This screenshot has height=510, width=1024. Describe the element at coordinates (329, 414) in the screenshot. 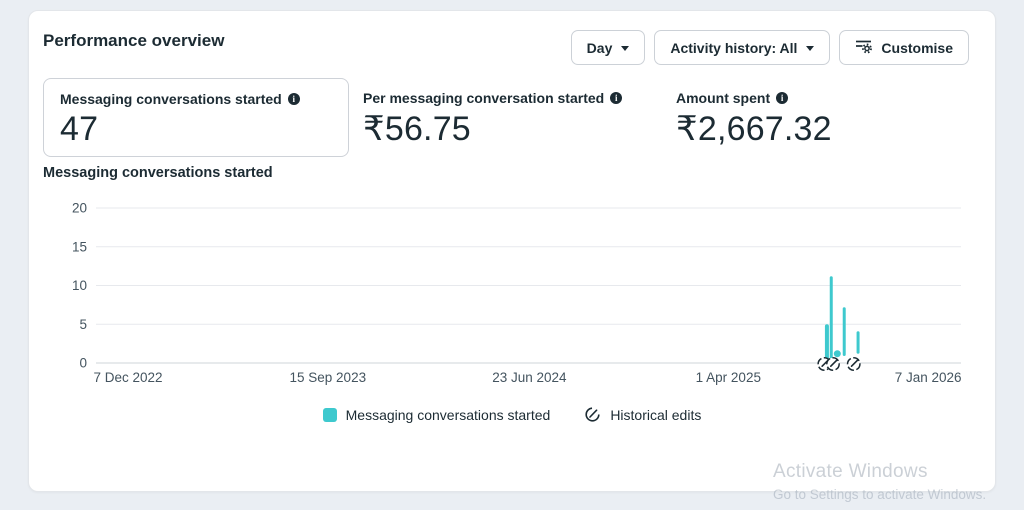

I see `series-color-swatch` at that location.